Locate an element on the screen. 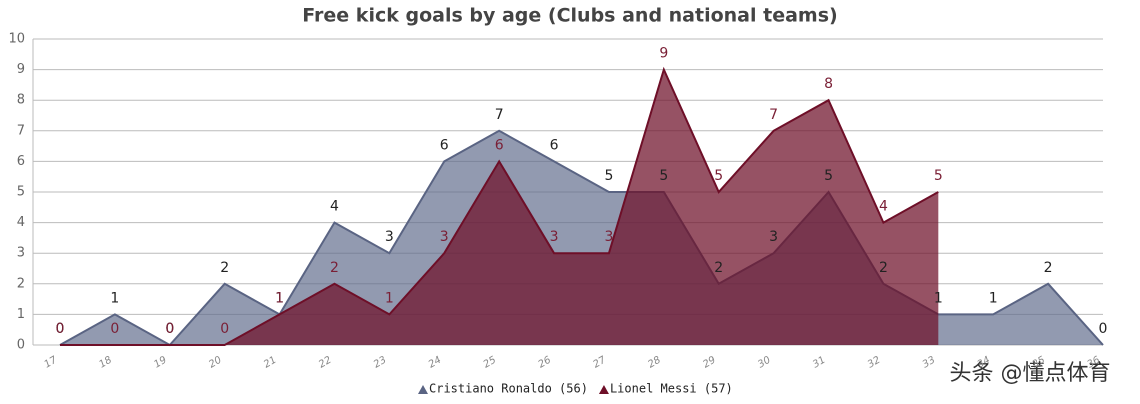  x-tick-label: 30 is located at coordinates (764, 363).